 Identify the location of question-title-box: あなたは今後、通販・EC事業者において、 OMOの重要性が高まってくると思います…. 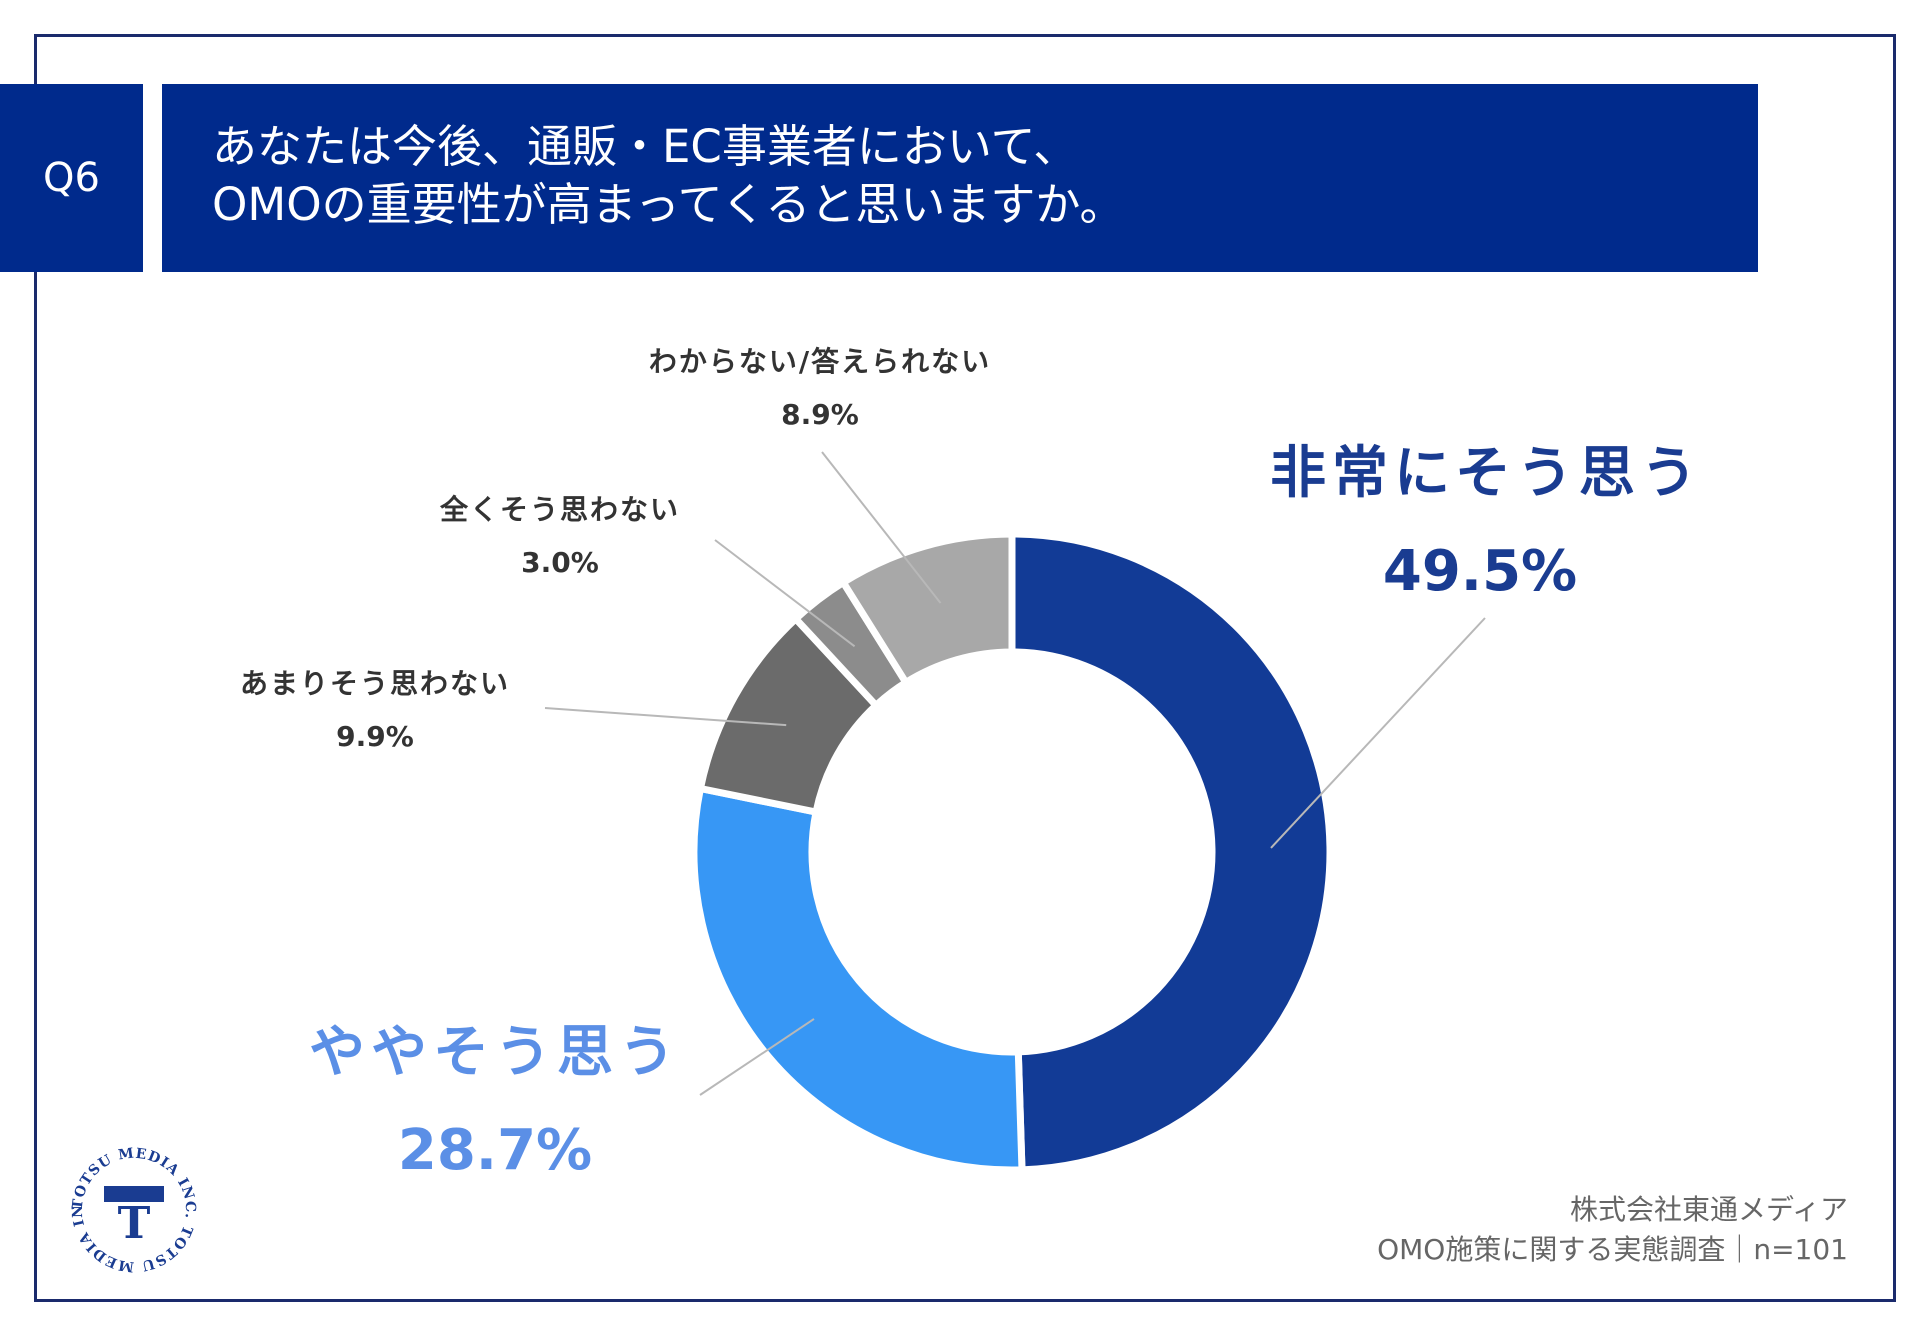
(960, 178).